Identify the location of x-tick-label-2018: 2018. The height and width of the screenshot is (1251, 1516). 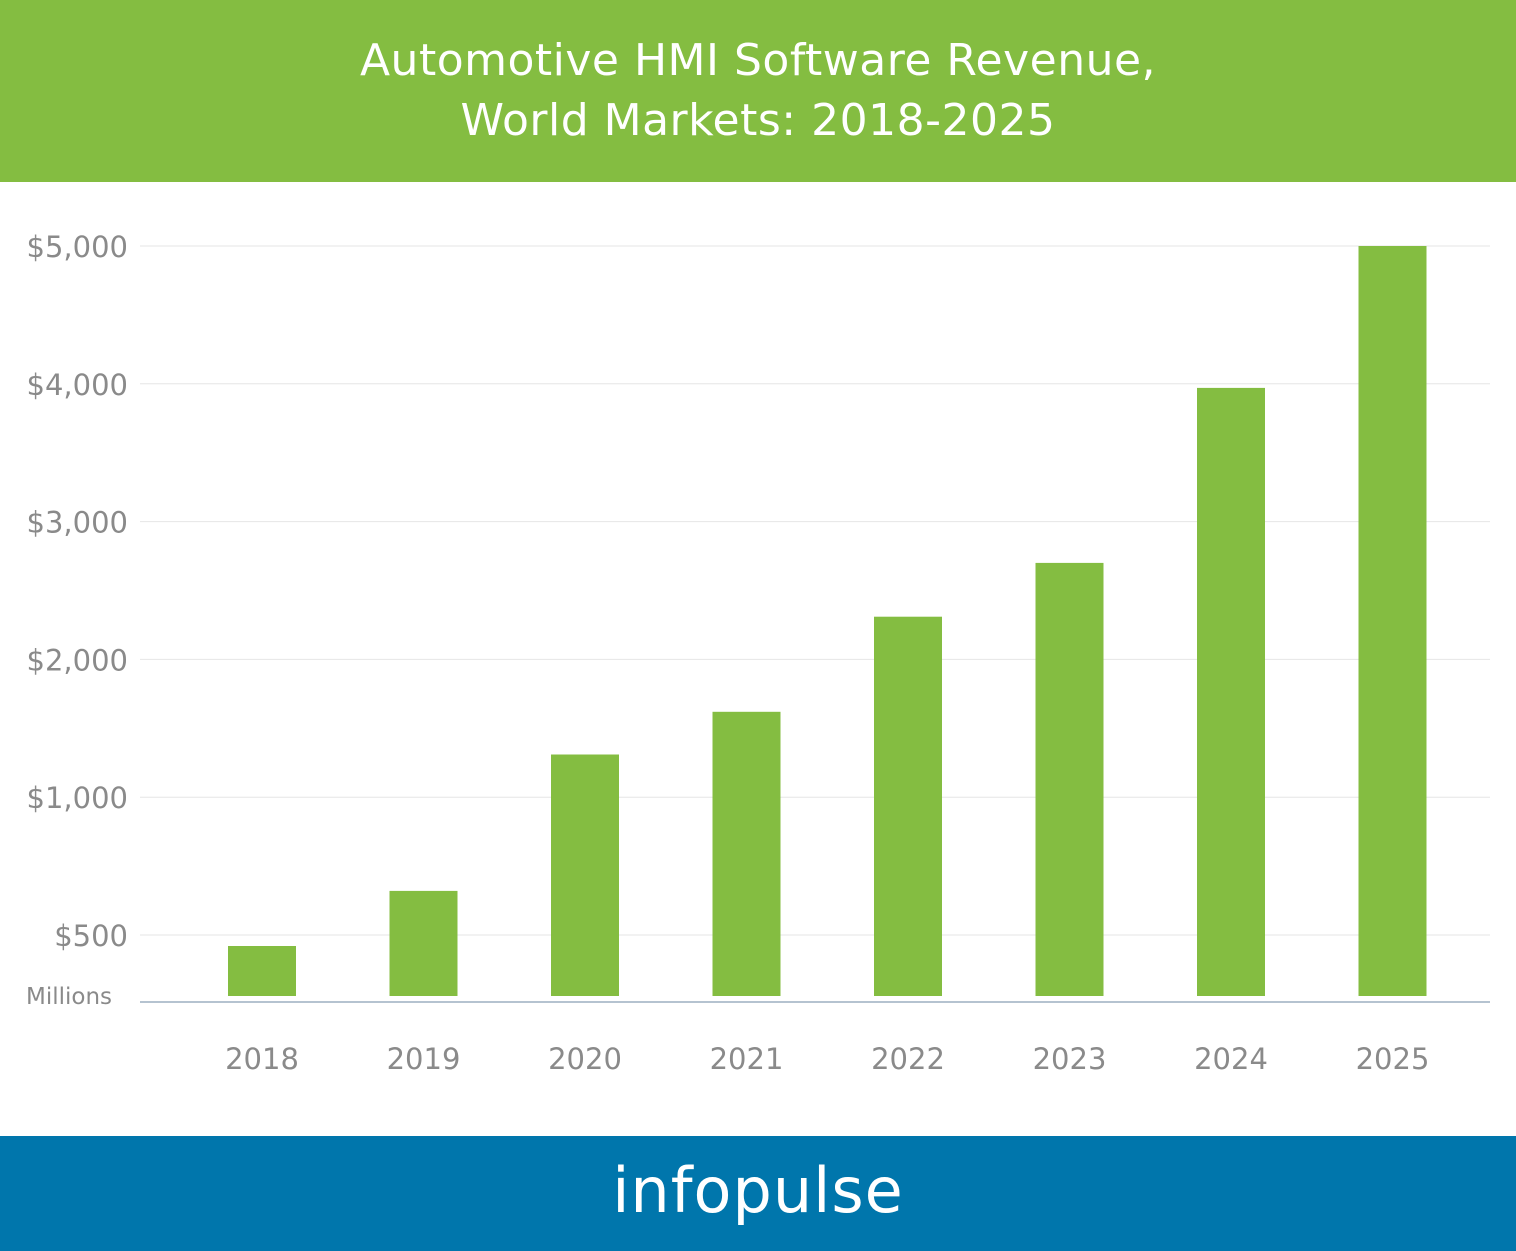
(262, 1059).